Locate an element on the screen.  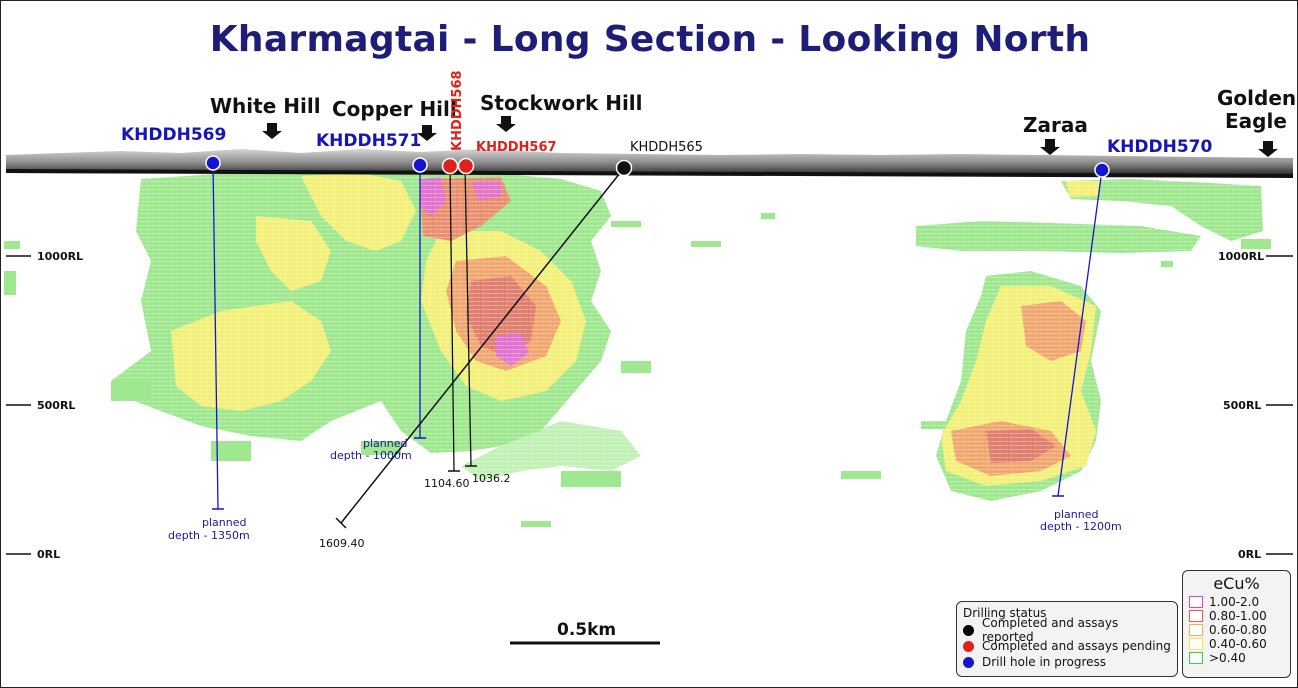
collar-khddh569 is located at coordinates (213, 163).